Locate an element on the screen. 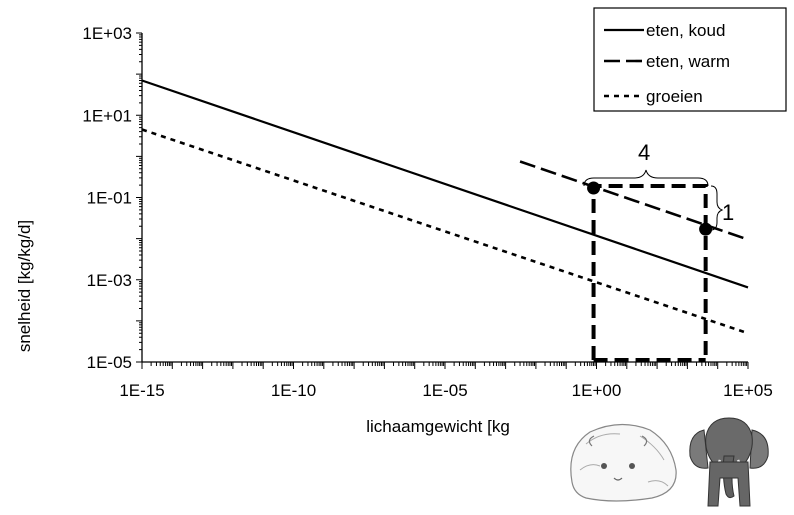 This screenshot has width=794, height=515. annotation-orders-weight: 4 is located at coordinates (644, 152).